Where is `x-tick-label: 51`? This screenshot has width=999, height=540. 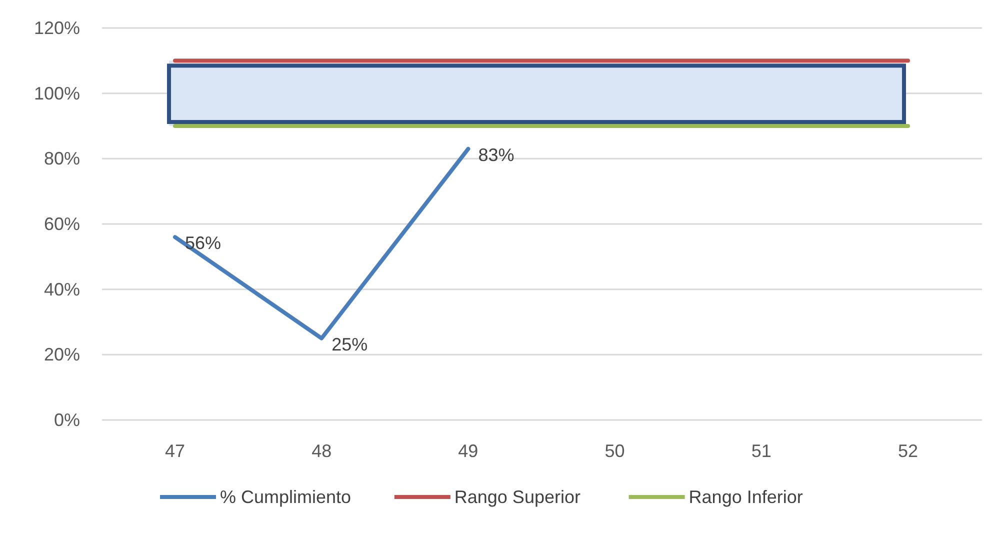 x-tick-label: 51 is located at coordinates (761, 451).